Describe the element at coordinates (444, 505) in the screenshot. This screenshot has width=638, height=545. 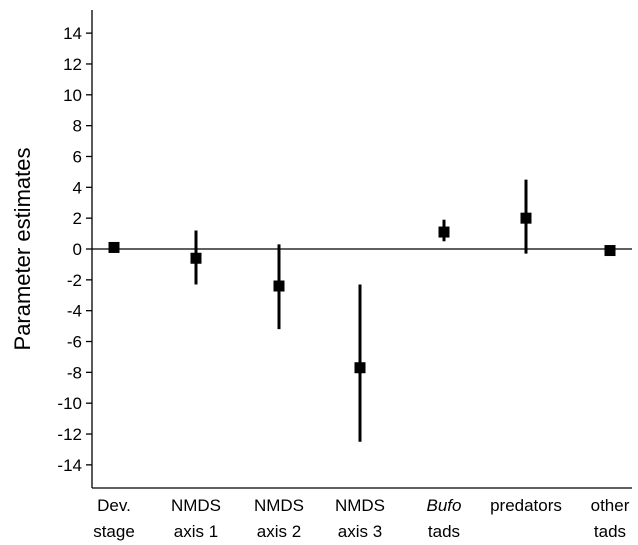
I see `category-label-line1: Bufo` at that location.